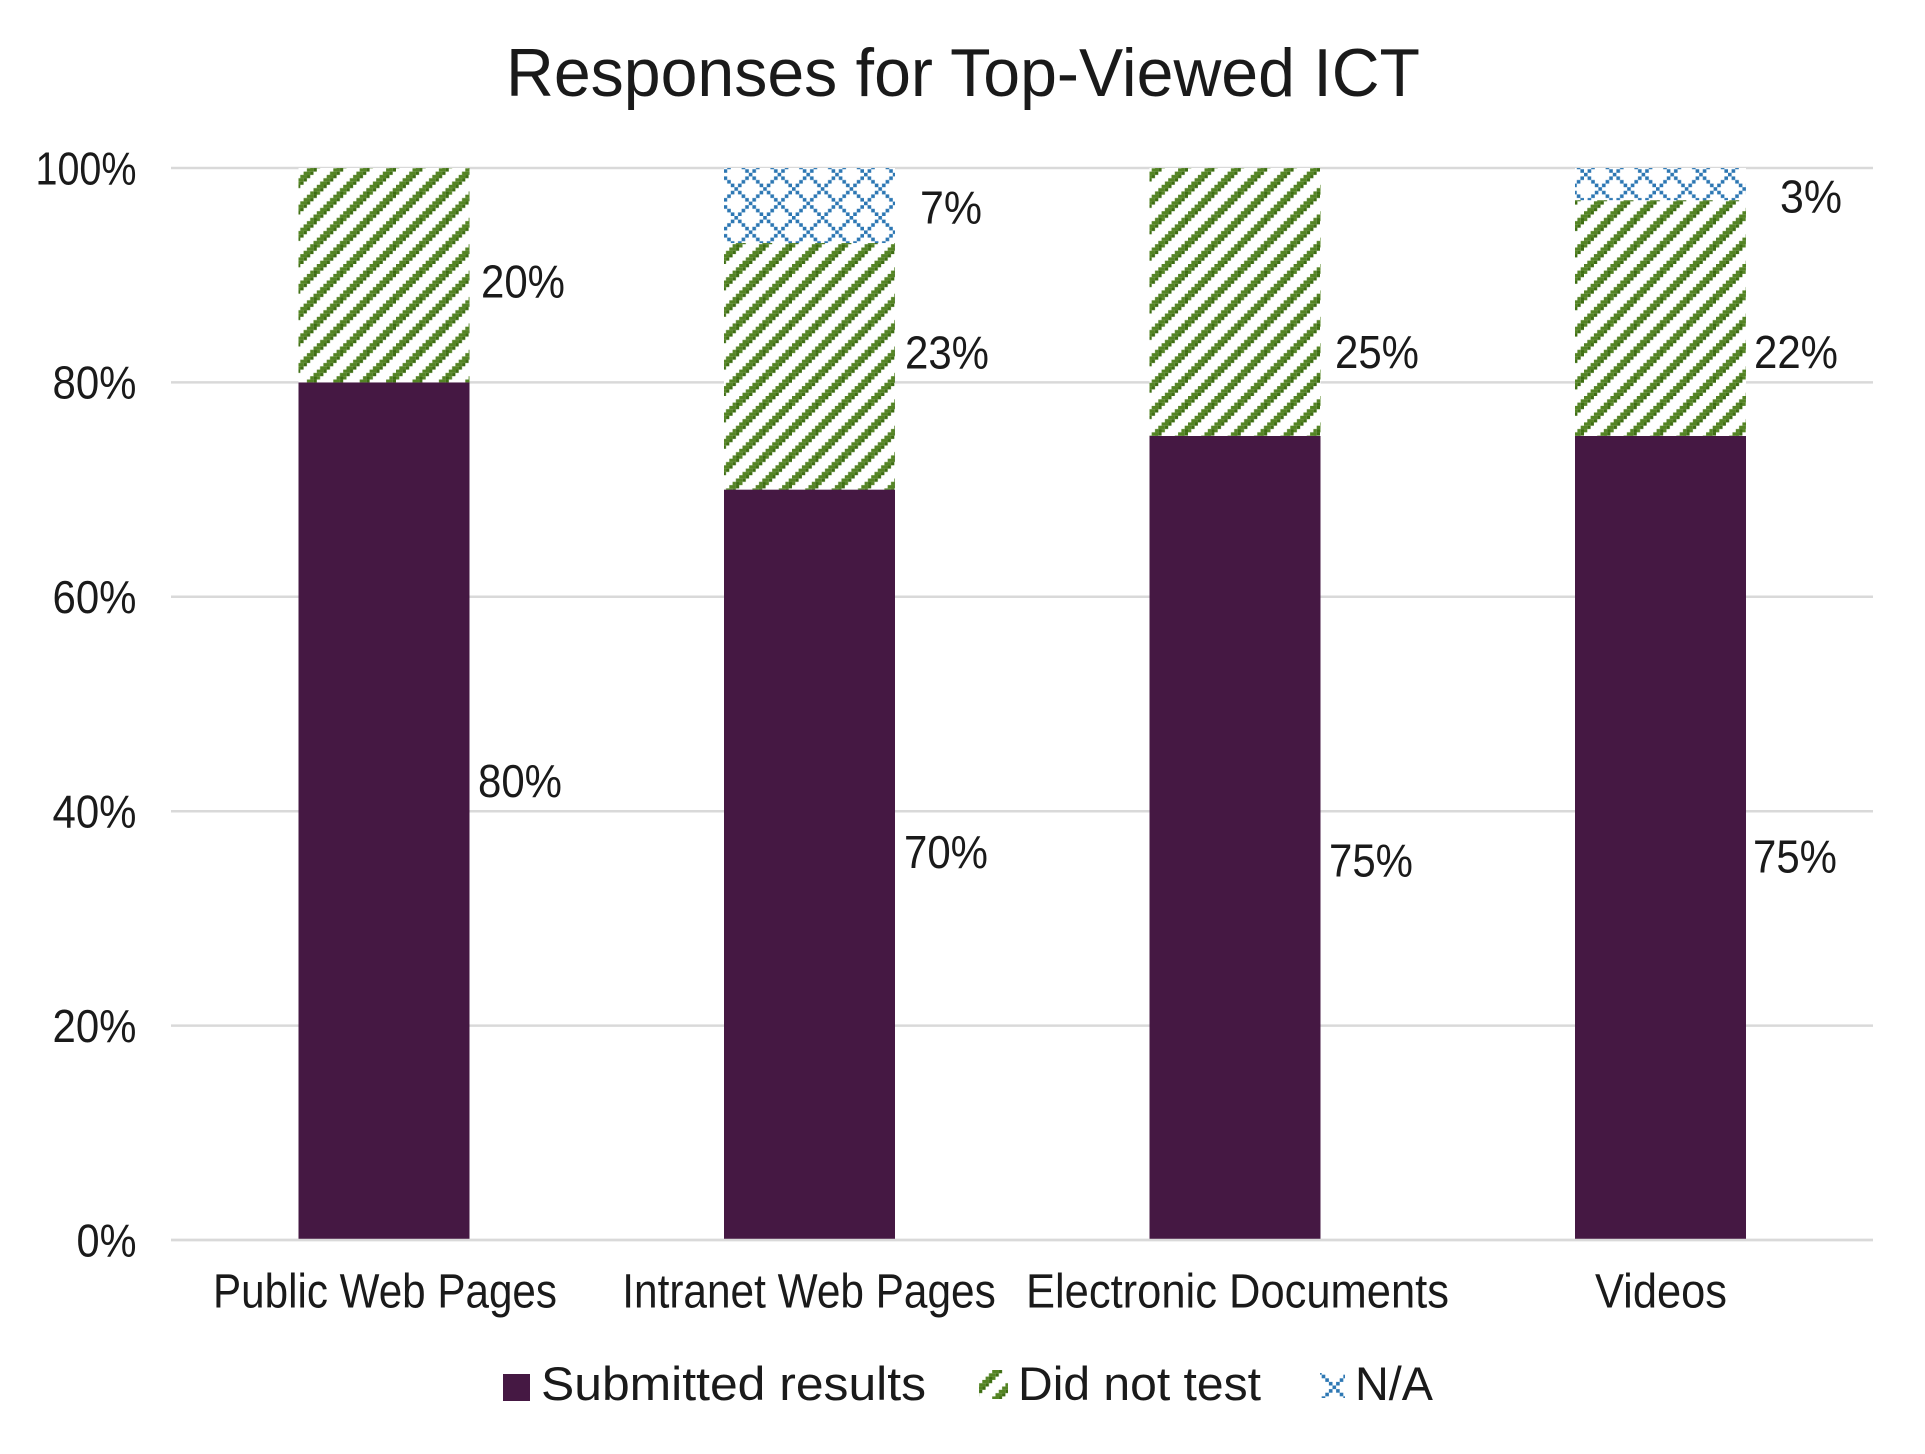  I want to click on svg-text: 25%, so click(1377, 352).